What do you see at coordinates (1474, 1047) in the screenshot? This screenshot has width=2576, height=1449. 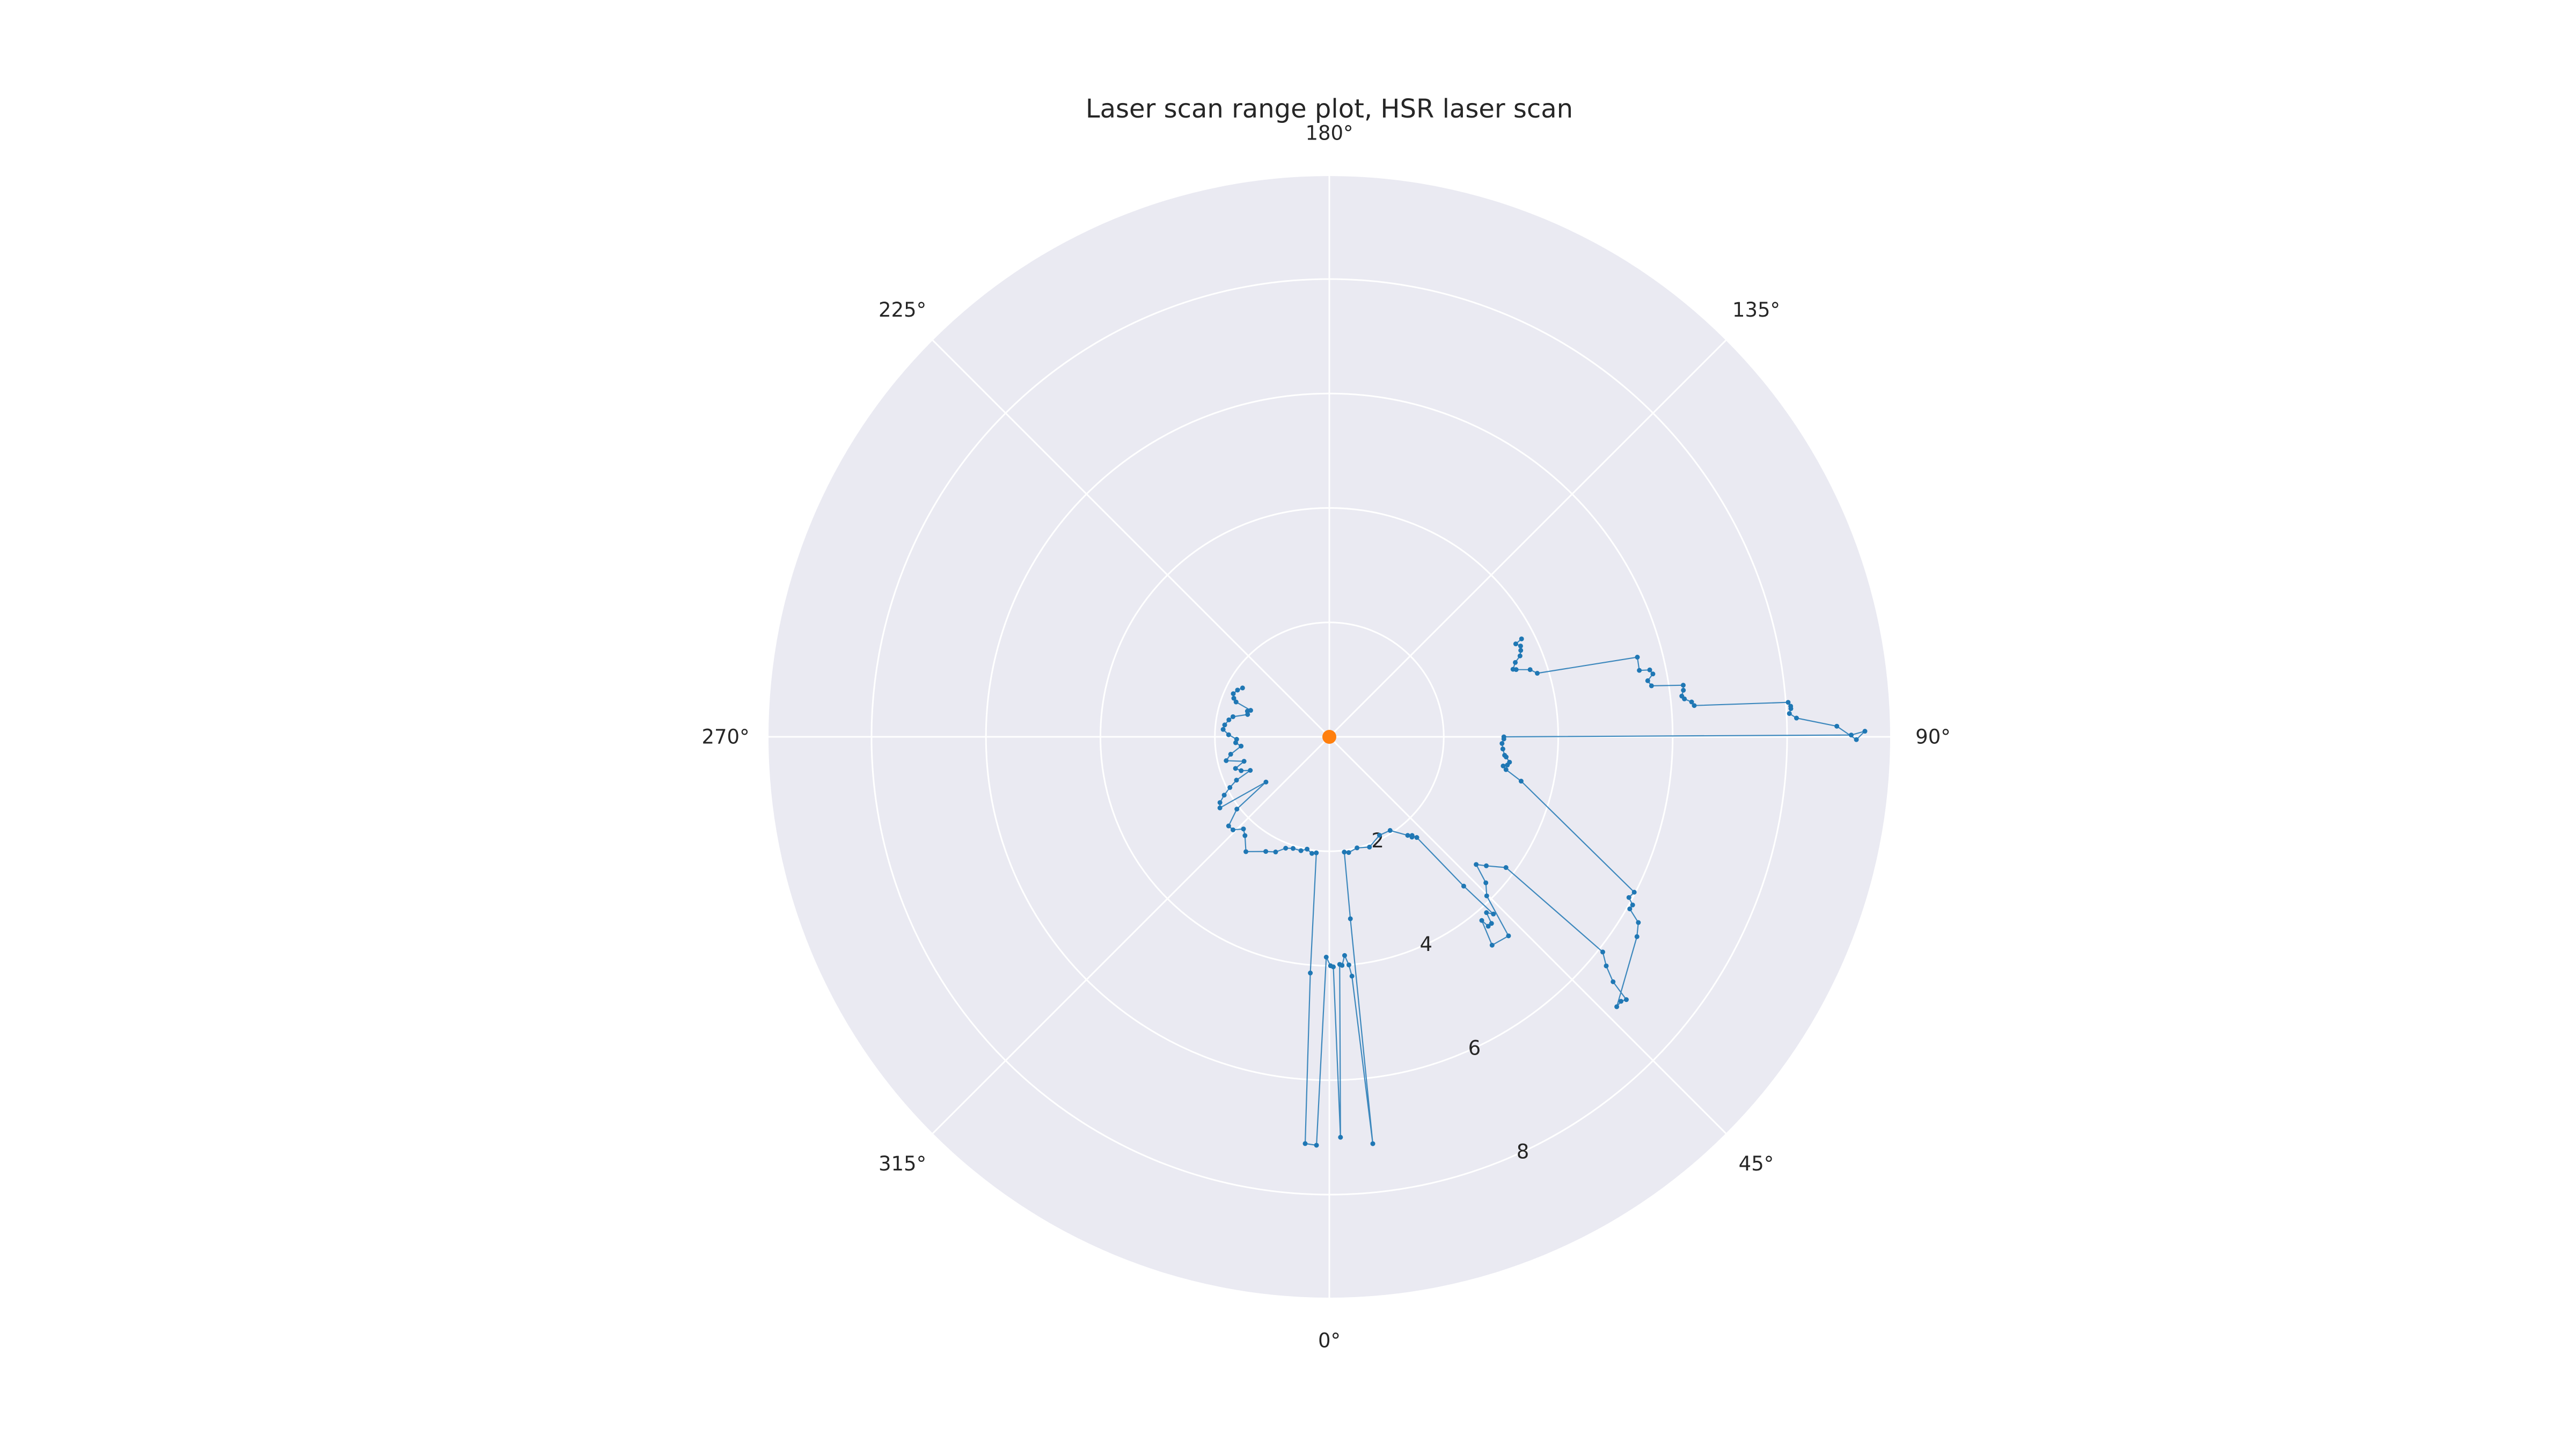 I see `r-tick-label: 6` at bounding box center [1474, 1047].